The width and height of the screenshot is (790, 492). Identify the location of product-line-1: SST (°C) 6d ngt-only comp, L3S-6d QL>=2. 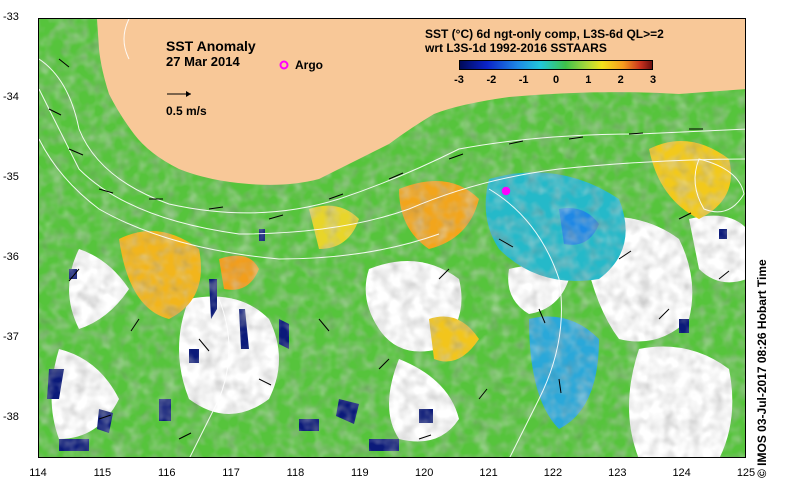
(544, 34).